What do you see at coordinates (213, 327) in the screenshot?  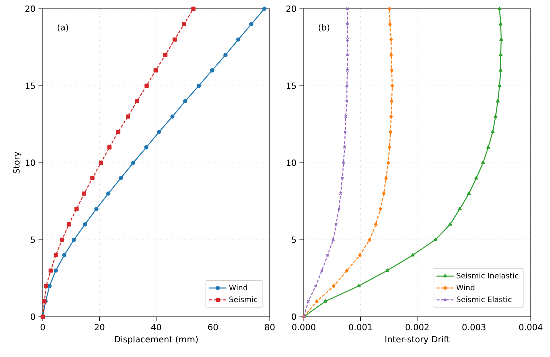 I see `x-tick-label: 60` at bounding box center [213, 327].